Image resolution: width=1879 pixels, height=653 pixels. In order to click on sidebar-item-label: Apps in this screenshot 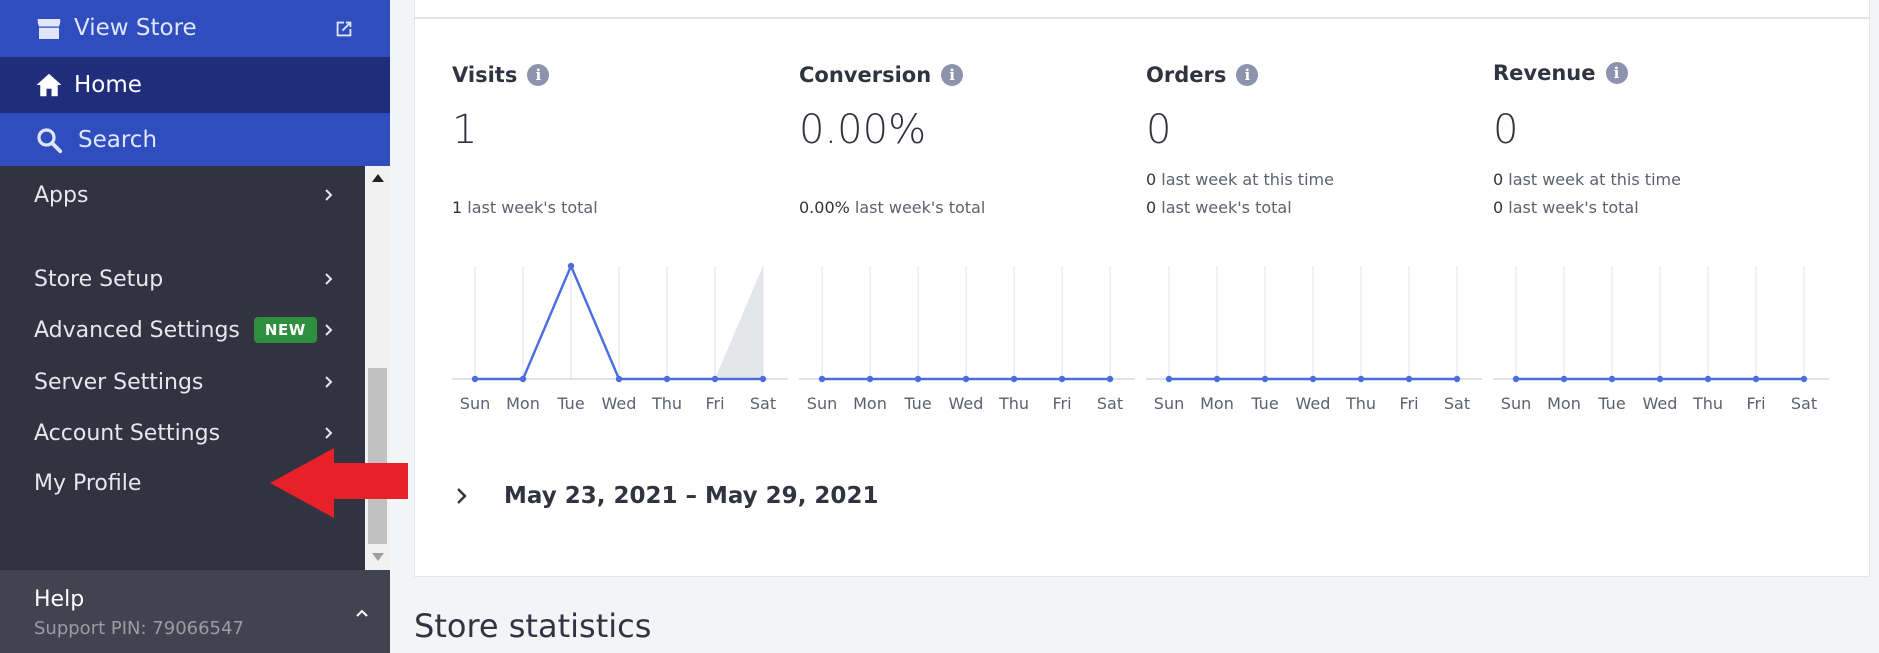, I will do `click(61, 195)`.